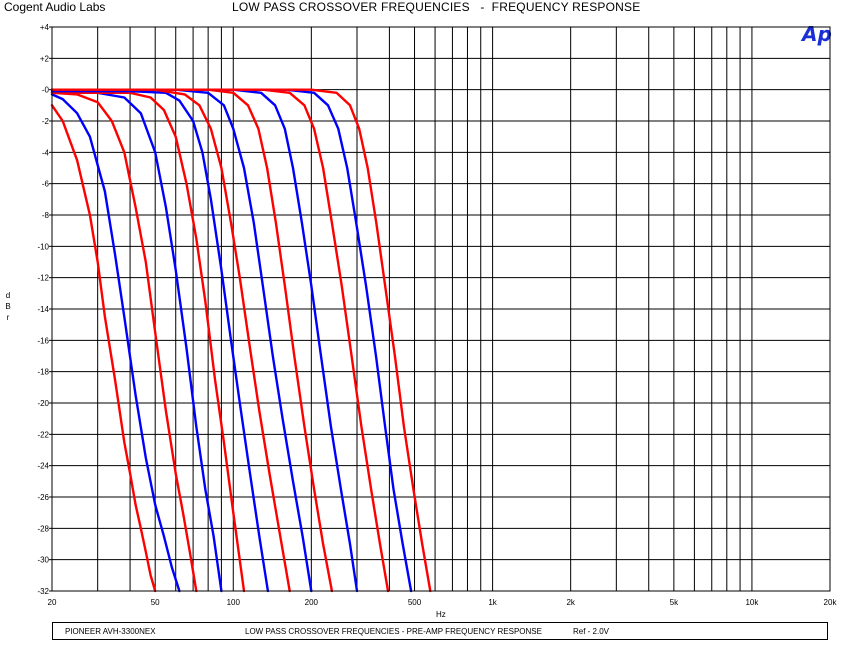 This screenshot has height=659, width=848. Describe the element at coordinates (45, 58) in the screenshot. I see `y-tick-label: +2` at that location.